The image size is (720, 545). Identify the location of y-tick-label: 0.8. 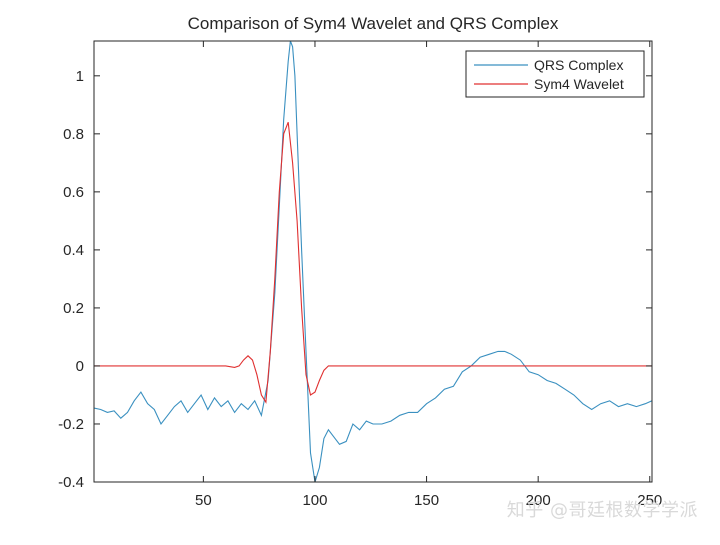
(73, 134).